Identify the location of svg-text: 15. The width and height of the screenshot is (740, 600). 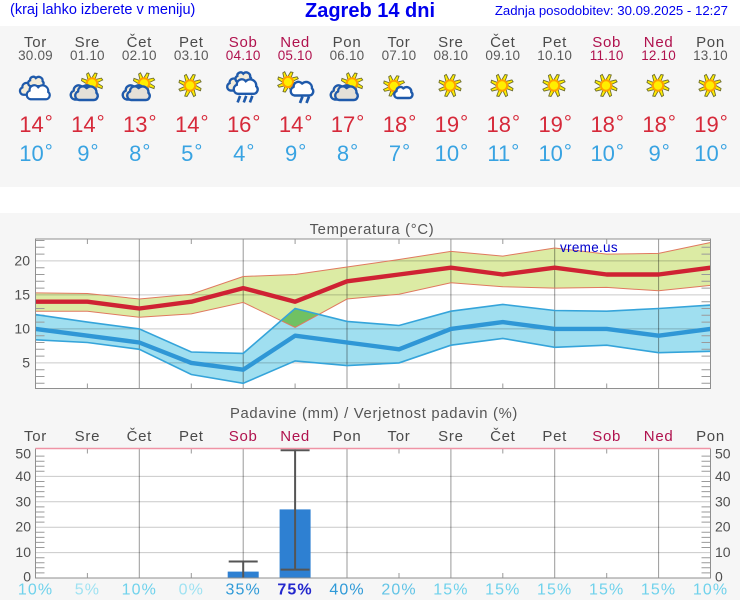
(22, 294).